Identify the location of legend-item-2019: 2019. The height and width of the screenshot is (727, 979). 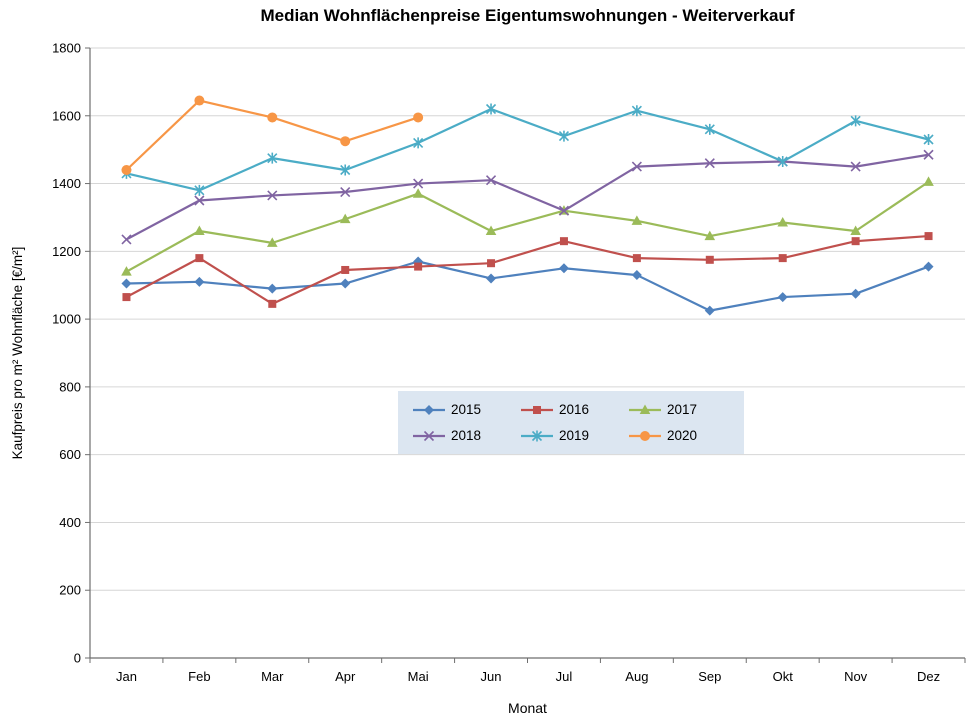
(571, 435).